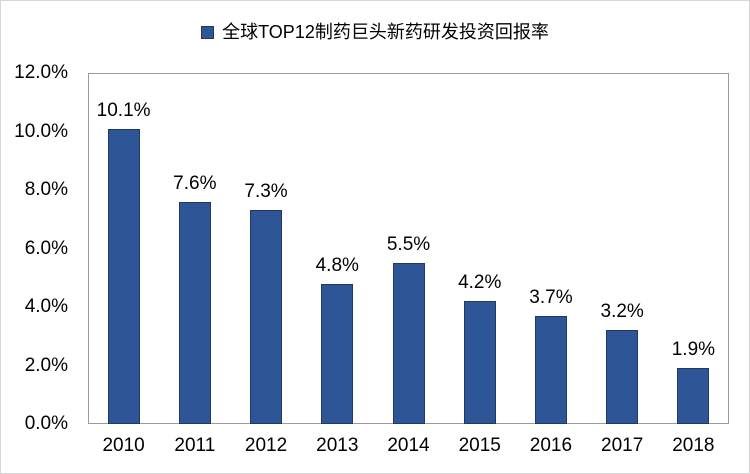 This screenshot has height=474, width=750. Describe the element at coordinates (551, 445) in the screenshot. I see `x-axis-tick-label: 2016` at that location.